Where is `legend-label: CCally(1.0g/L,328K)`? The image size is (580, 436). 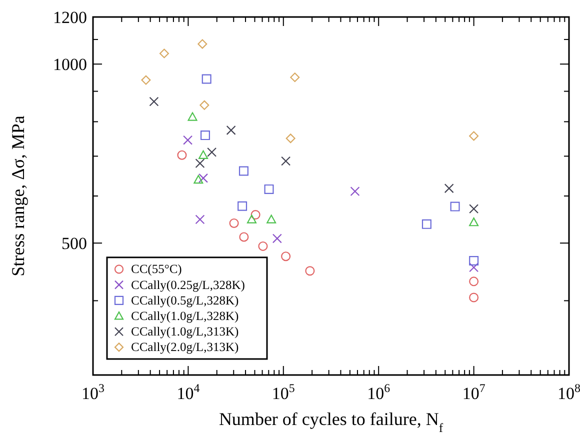 legend-label: CCally(1.0g/L,328K) is located at coordinates (185, 316).